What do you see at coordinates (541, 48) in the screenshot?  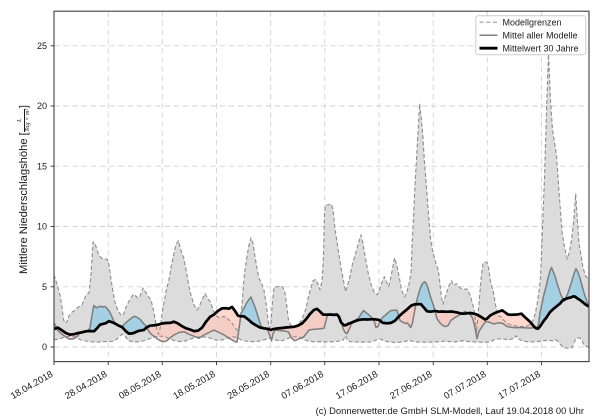 I see `svg-text: Mittelwert 30 Jahre` at bounding box center [541, 48].